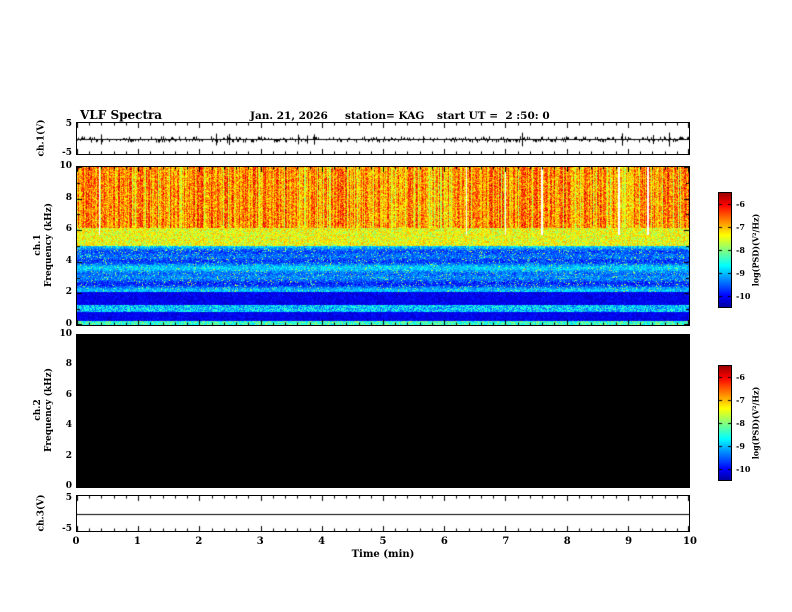  What do you see at coordinates (740, 446) in the screenshot?
I see `colorbar-2-tick-label: -9` at bounding box center [740, 446].